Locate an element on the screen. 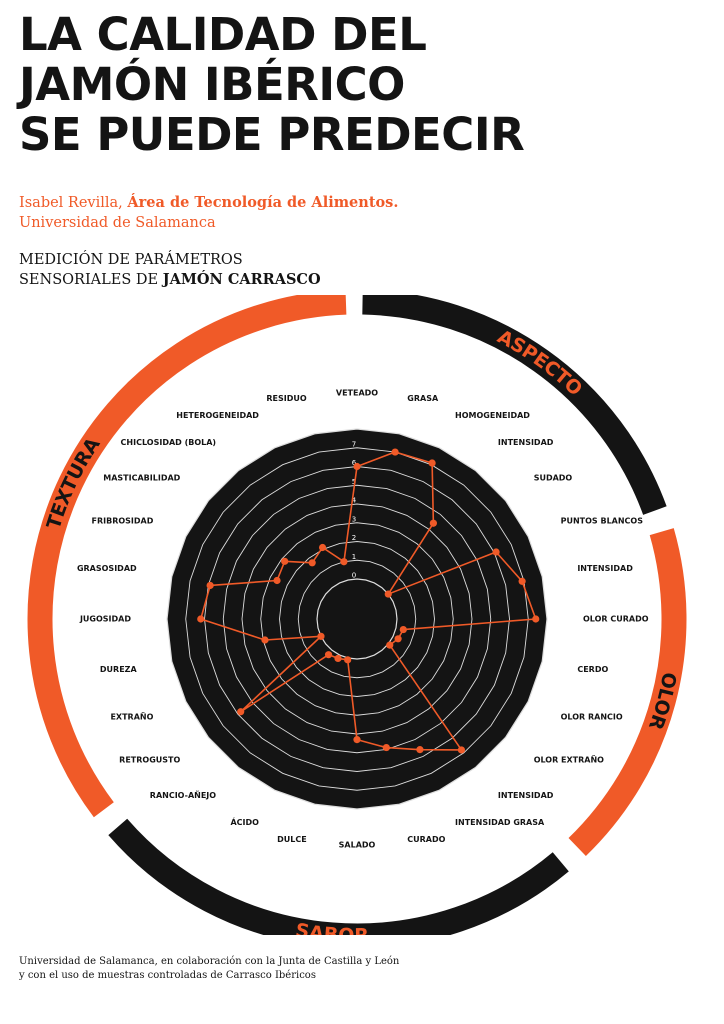 This screenshot has height=1024, width=724. department-name: Área de Tecnología de Alimentos. is located at coordinates (263, 202).